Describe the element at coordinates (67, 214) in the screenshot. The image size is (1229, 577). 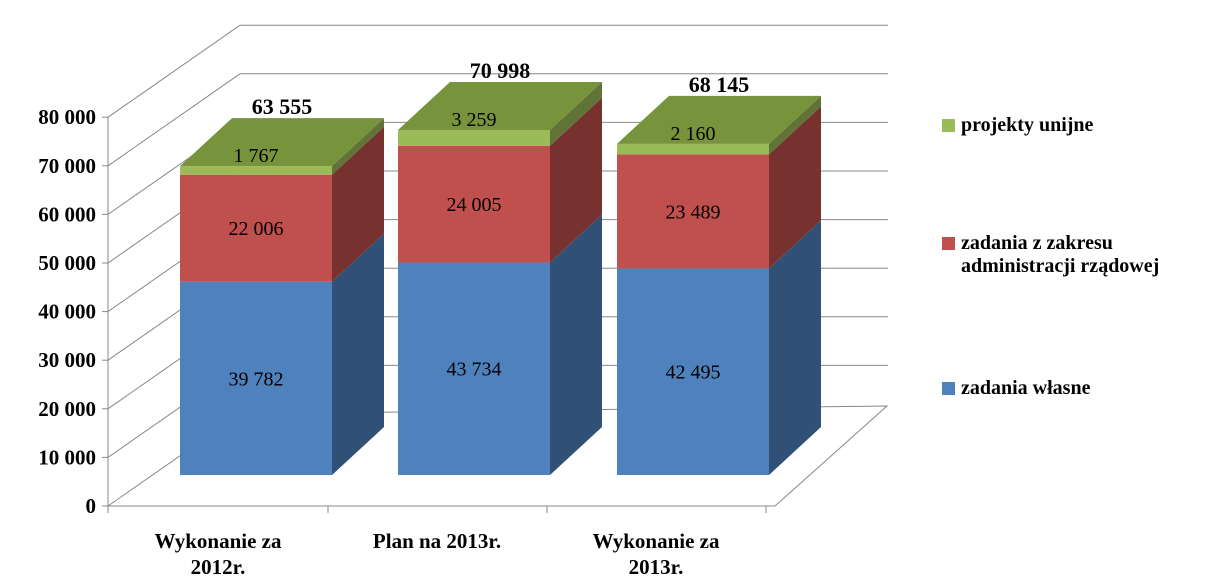
I see `y-tick-label: 60 000` at that location.